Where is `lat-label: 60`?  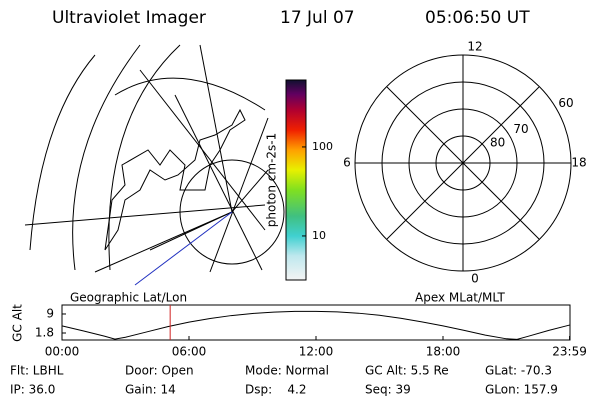 lat-label: 60 is located at coordinates (565, 103).